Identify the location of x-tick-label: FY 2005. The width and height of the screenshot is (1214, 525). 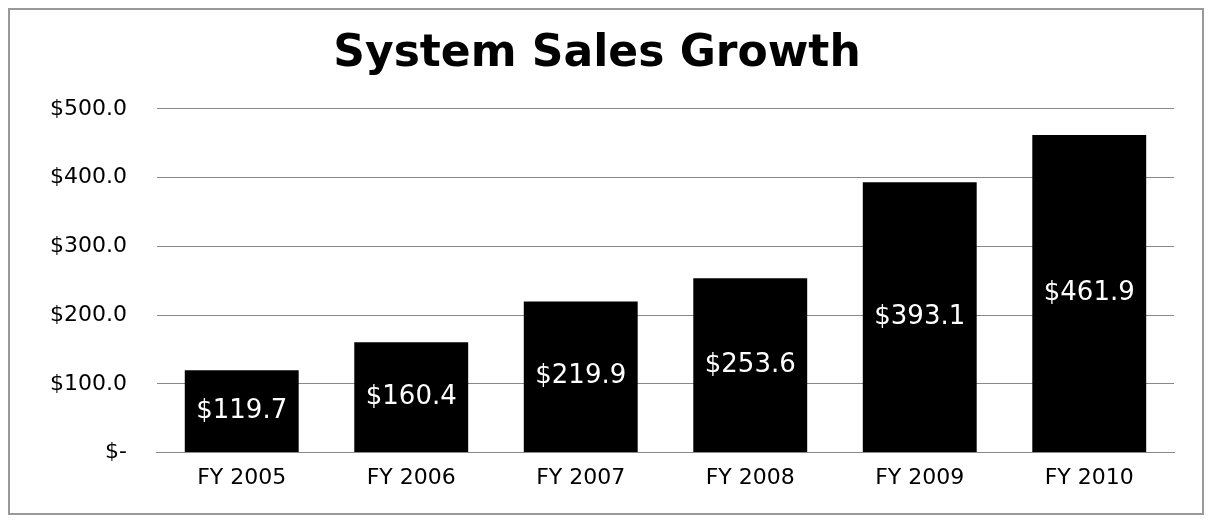
(242, 476).